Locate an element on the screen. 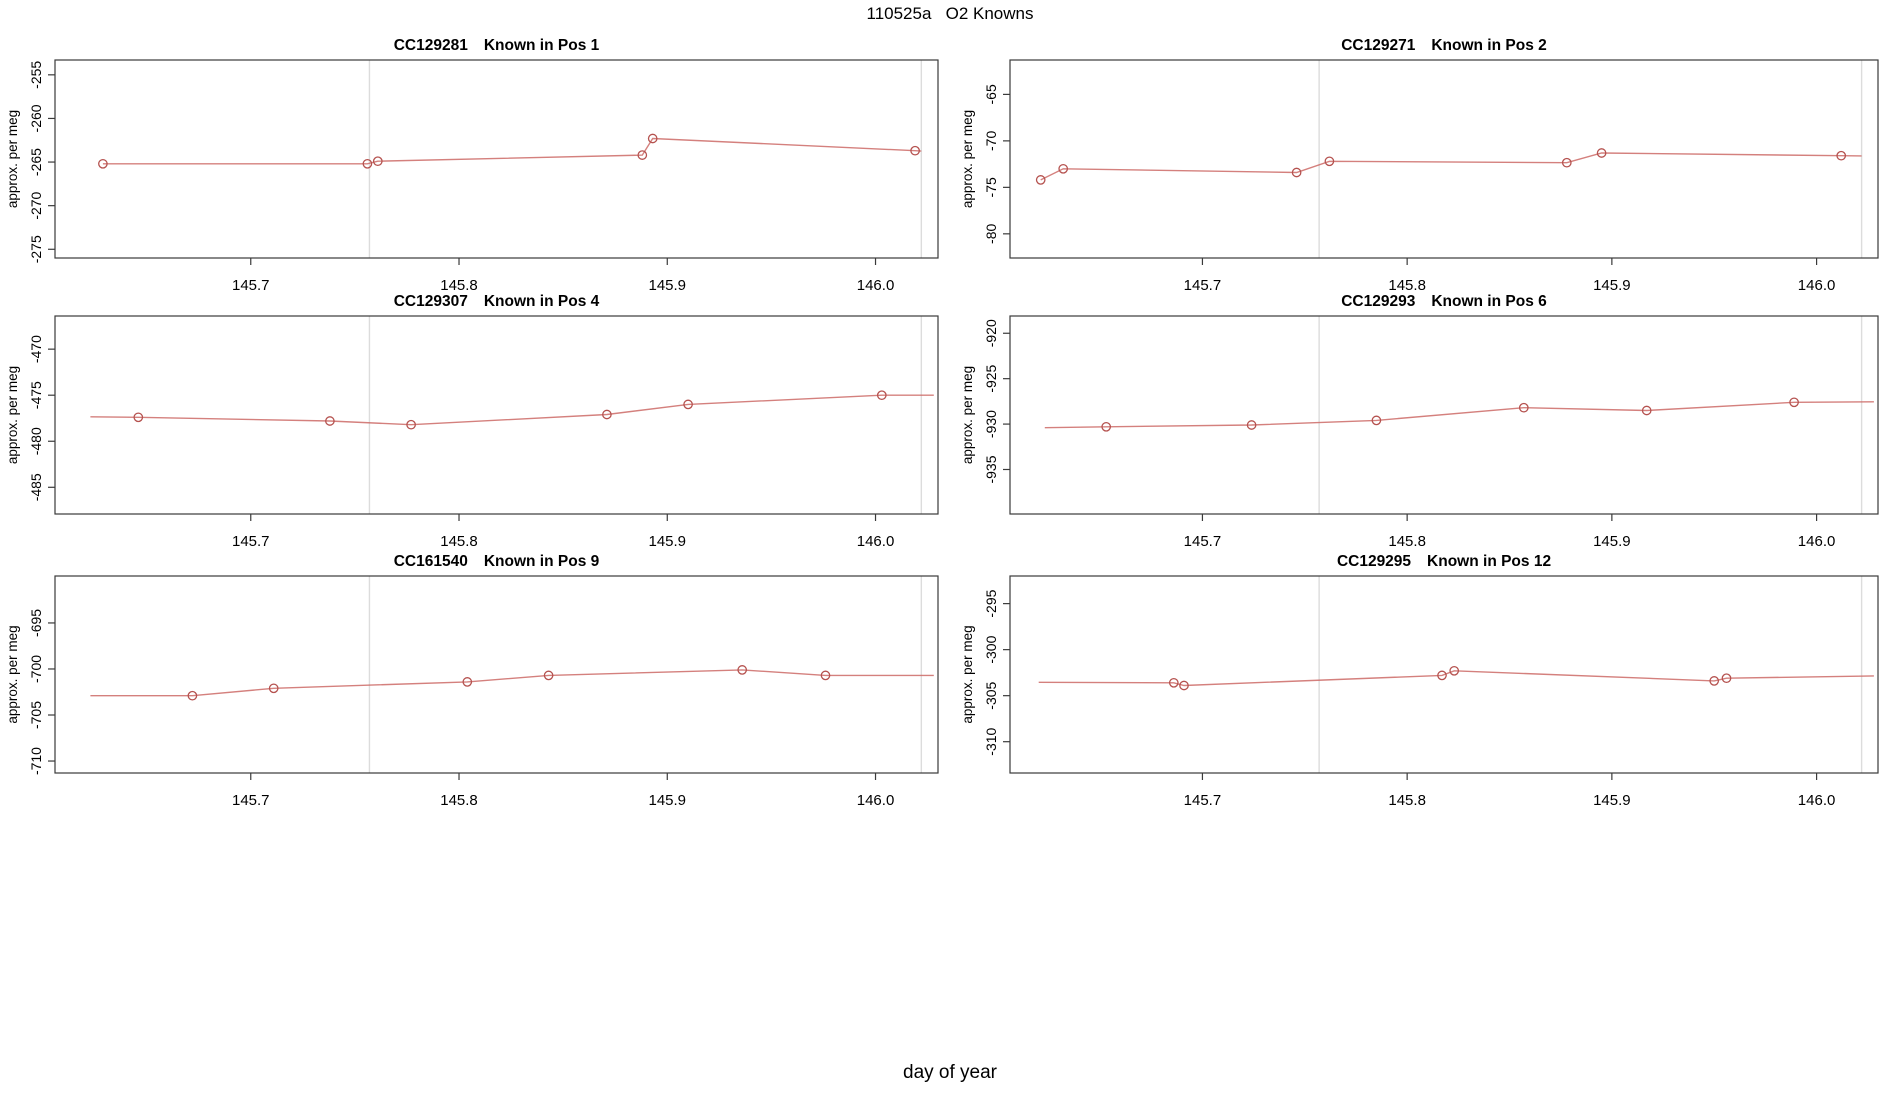 This screenshot has width=1900, height=1100. plot-title-position: Known in Pos 12 is located at coordinates (1489, 561).